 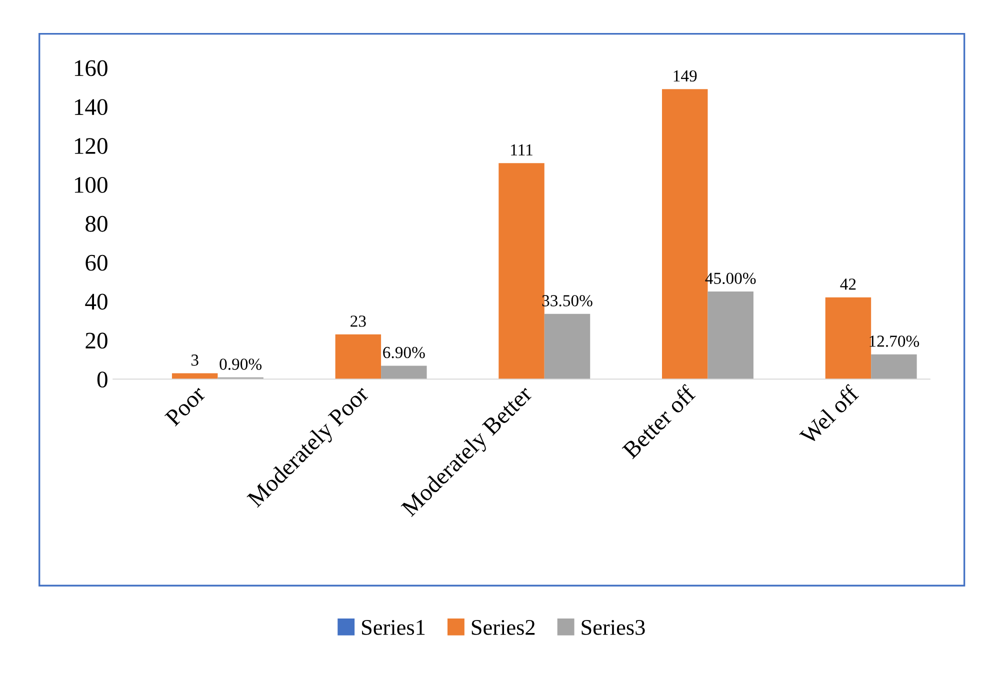 I want to click on x-tick-label: Poor, so click(x=185, y=405).